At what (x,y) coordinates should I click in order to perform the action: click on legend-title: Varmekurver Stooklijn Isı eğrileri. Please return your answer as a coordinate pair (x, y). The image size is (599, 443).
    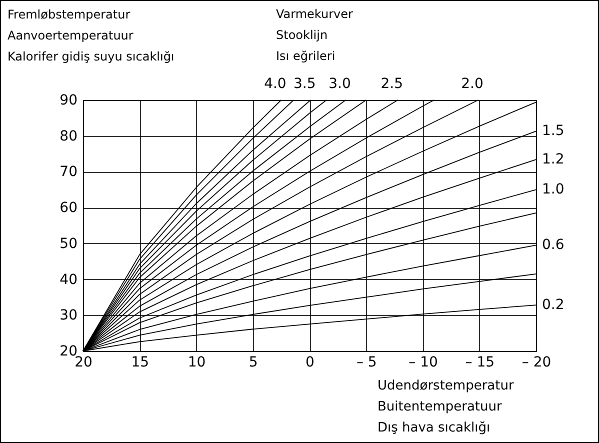
    Looking at the image, I should click on (315, 35).